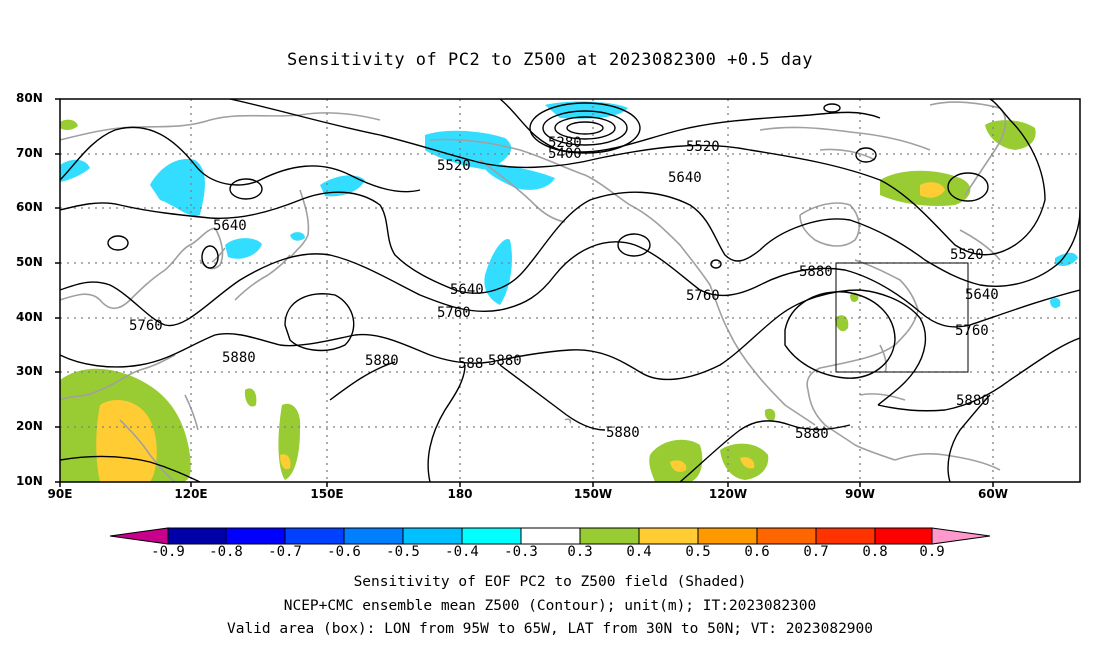 The width and height of the screenshot is (1100, 650). I want to click on lon-label: 150E, so click(327, 494).